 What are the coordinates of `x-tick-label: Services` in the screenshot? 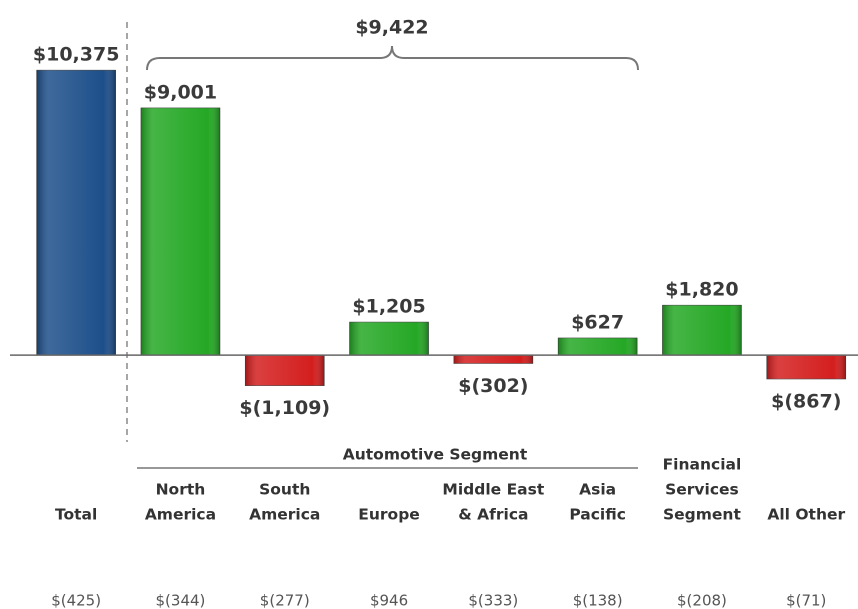 It's located at (702, 490).